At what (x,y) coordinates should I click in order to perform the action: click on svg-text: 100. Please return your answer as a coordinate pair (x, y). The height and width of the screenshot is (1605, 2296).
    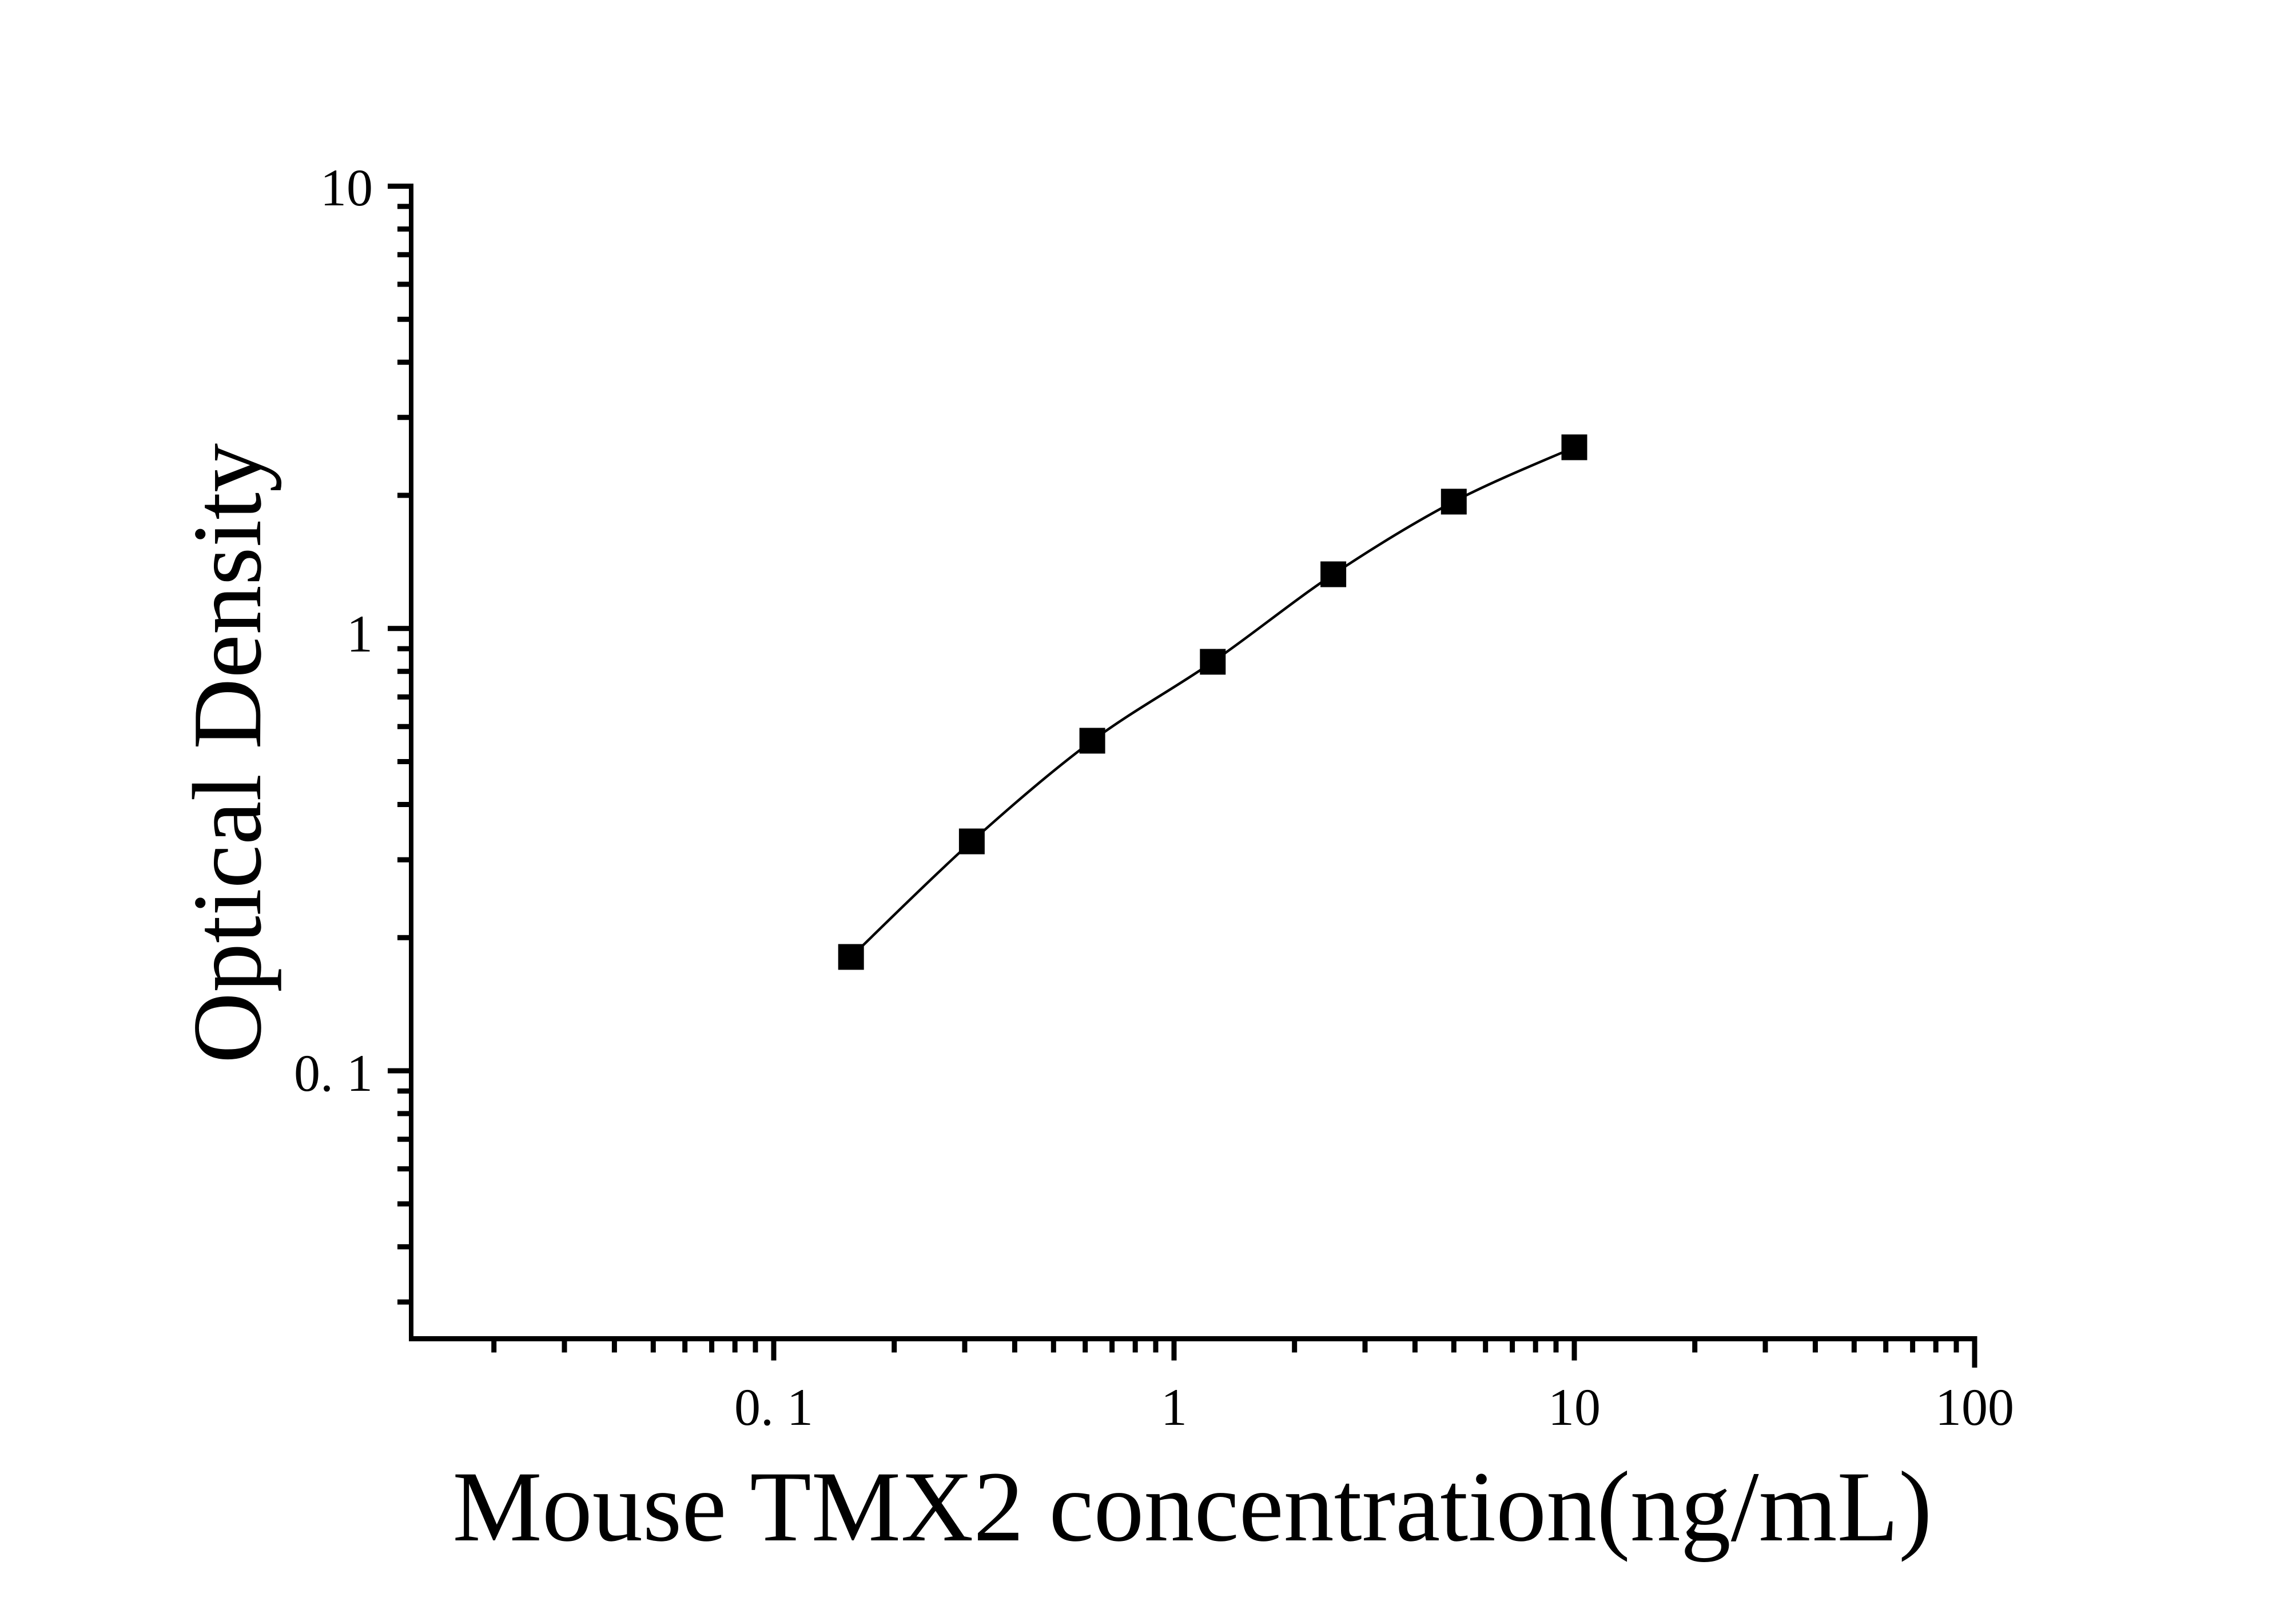
    Looking at the image, I should click on (1974, 1407).